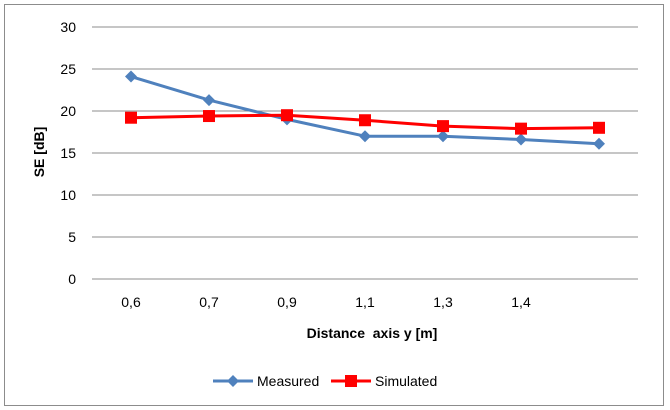  I want to click on y-tick-label: 15, so click(68, 153).